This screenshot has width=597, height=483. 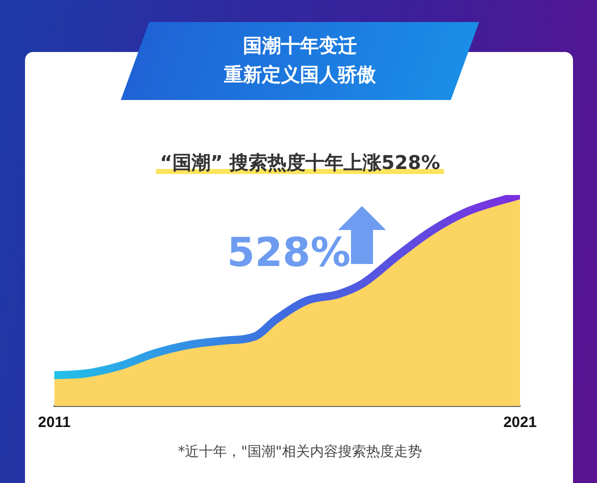 What do you see at coordinates (300, 75) in the screenshot?
I see `chart-subtitle: 重新定义国人骄傲` at bounding box center [300, 75].